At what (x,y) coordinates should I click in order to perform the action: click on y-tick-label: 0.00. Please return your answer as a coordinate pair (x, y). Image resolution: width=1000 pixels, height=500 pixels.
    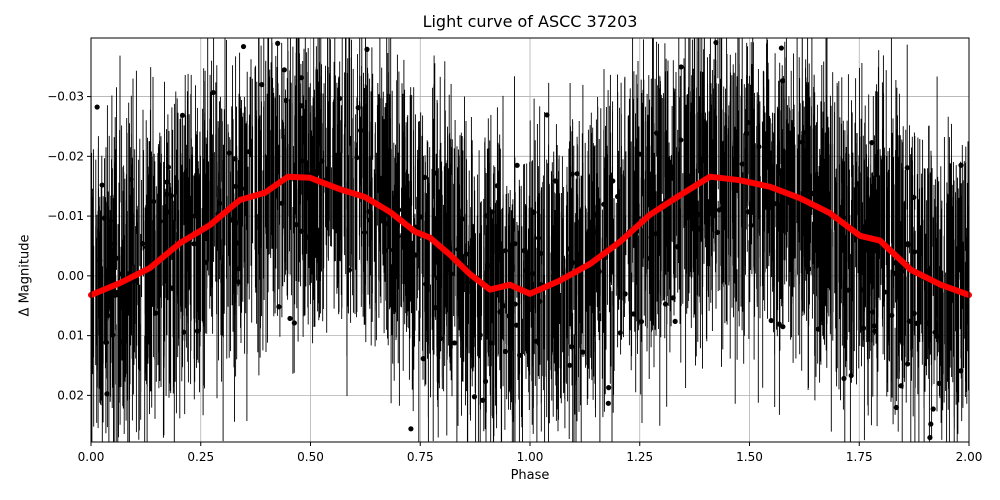
    Looking at the image, I should click on (70, 276).